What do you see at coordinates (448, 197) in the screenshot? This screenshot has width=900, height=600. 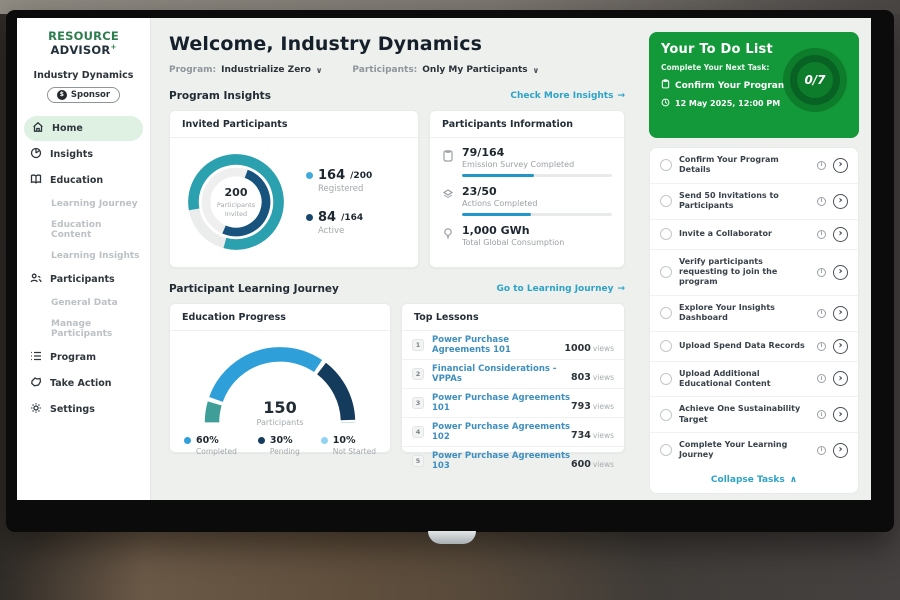 I see `task-check-icon` at bounding box center [448, 197].